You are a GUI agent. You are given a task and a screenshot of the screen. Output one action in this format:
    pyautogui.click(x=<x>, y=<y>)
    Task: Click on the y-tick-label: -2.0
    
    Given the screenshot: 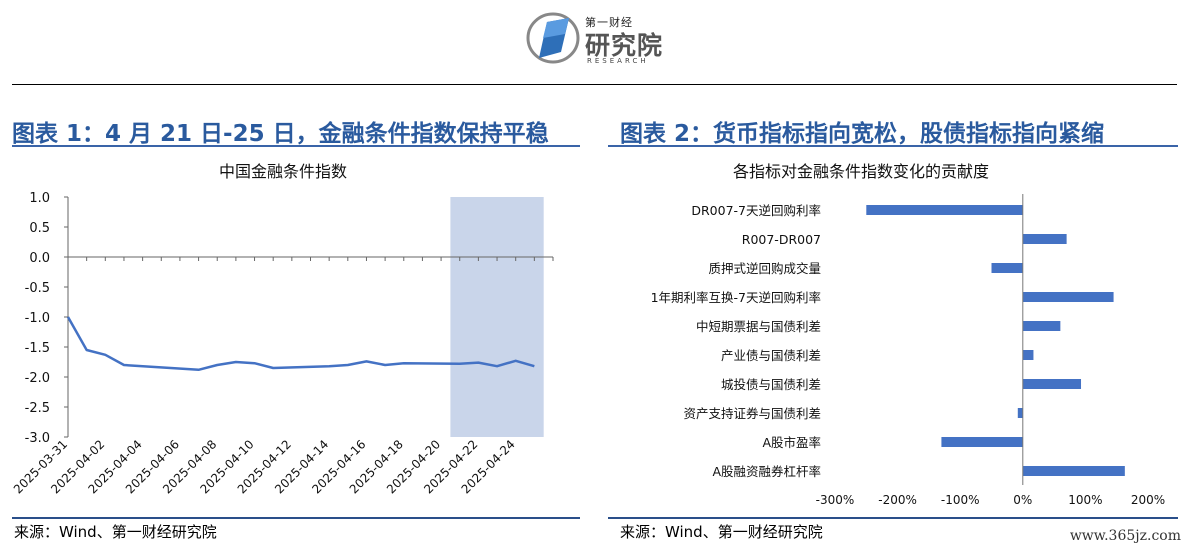 What is the action you would take?
    pyautogui.click(x=37, y=378)
    